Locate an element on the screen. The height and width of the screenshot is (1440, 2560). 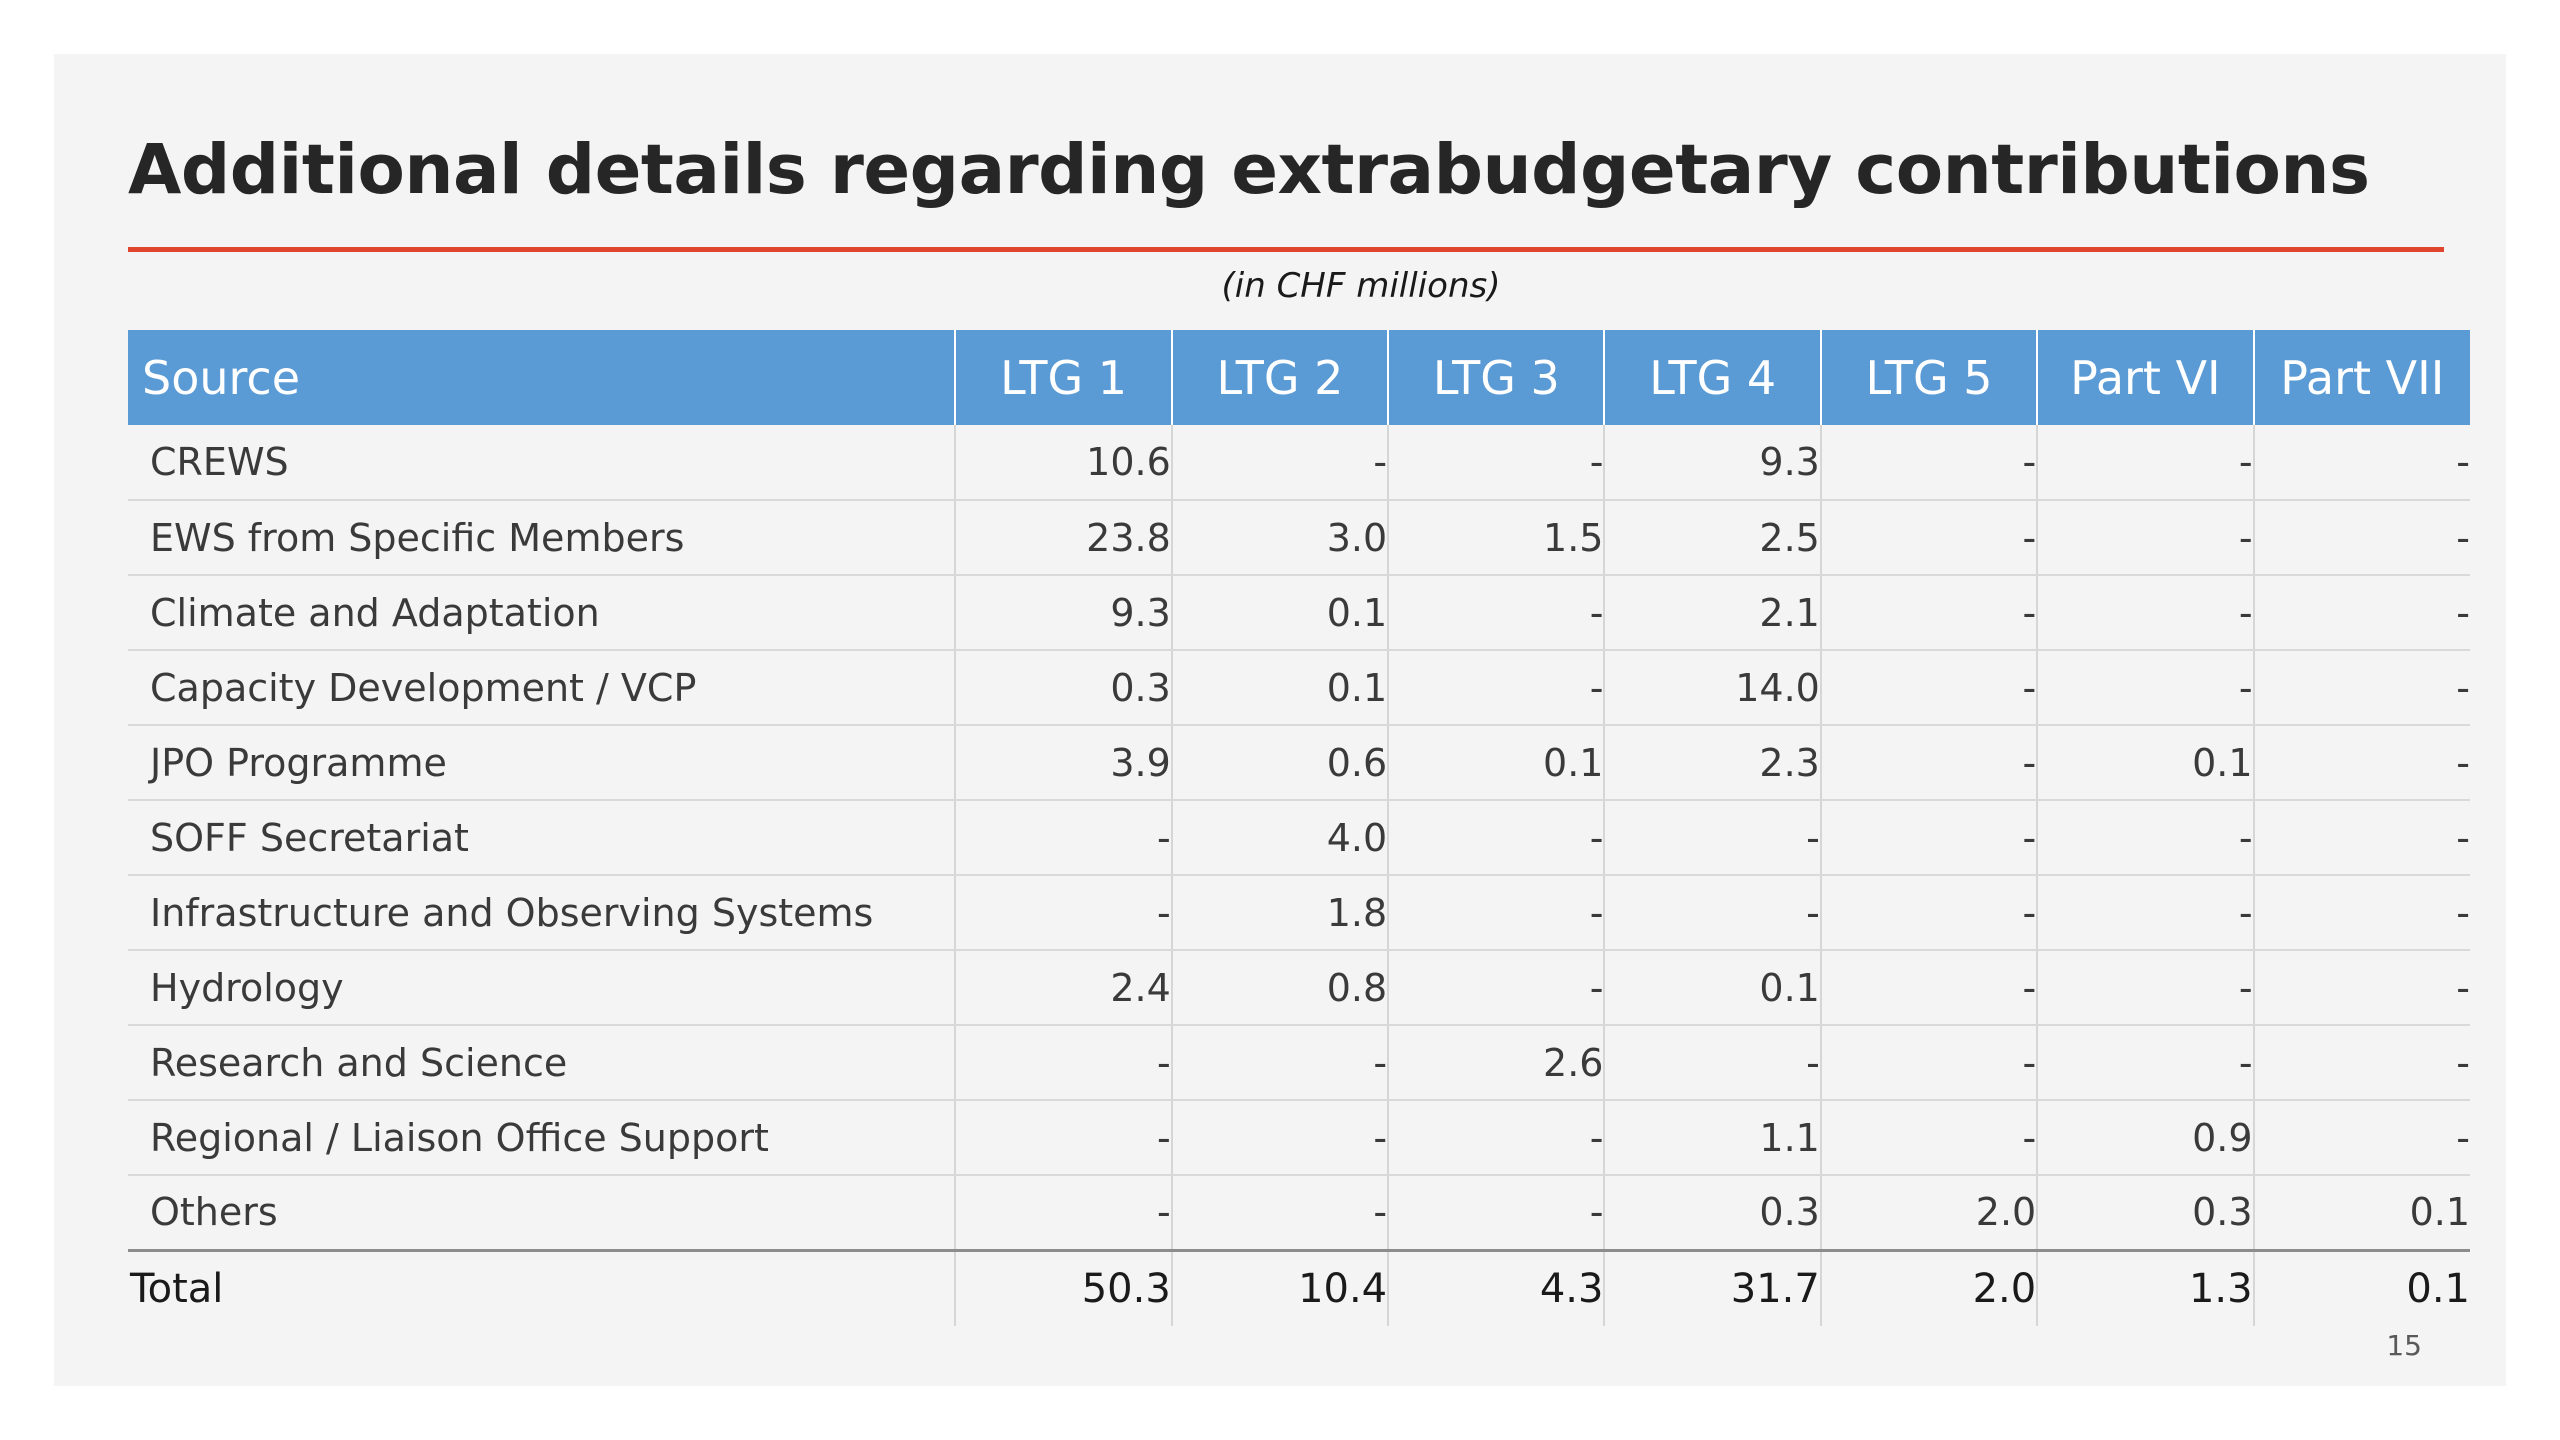
table-cell: 4.0 is located at coordinates (1279, 838).